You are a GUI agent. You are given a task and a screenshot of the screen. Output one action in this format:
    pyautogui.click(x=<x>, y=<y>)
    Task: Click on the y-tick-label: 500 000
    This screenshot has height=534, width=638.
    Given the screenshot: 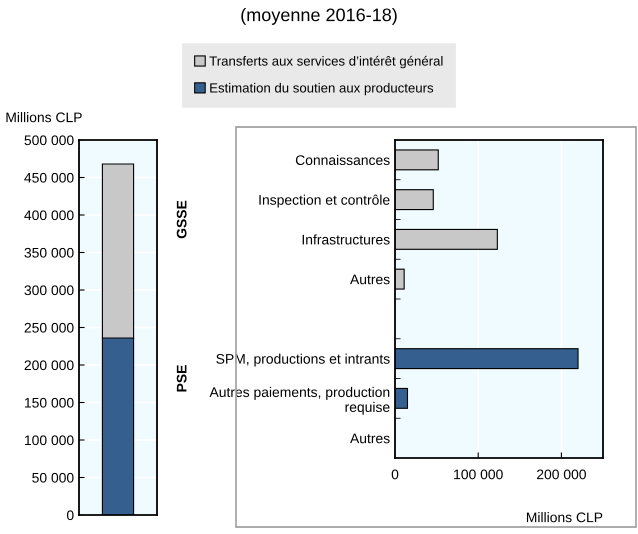 What is the action you would take?
    pyautogui.click(x=49, y=140)
    